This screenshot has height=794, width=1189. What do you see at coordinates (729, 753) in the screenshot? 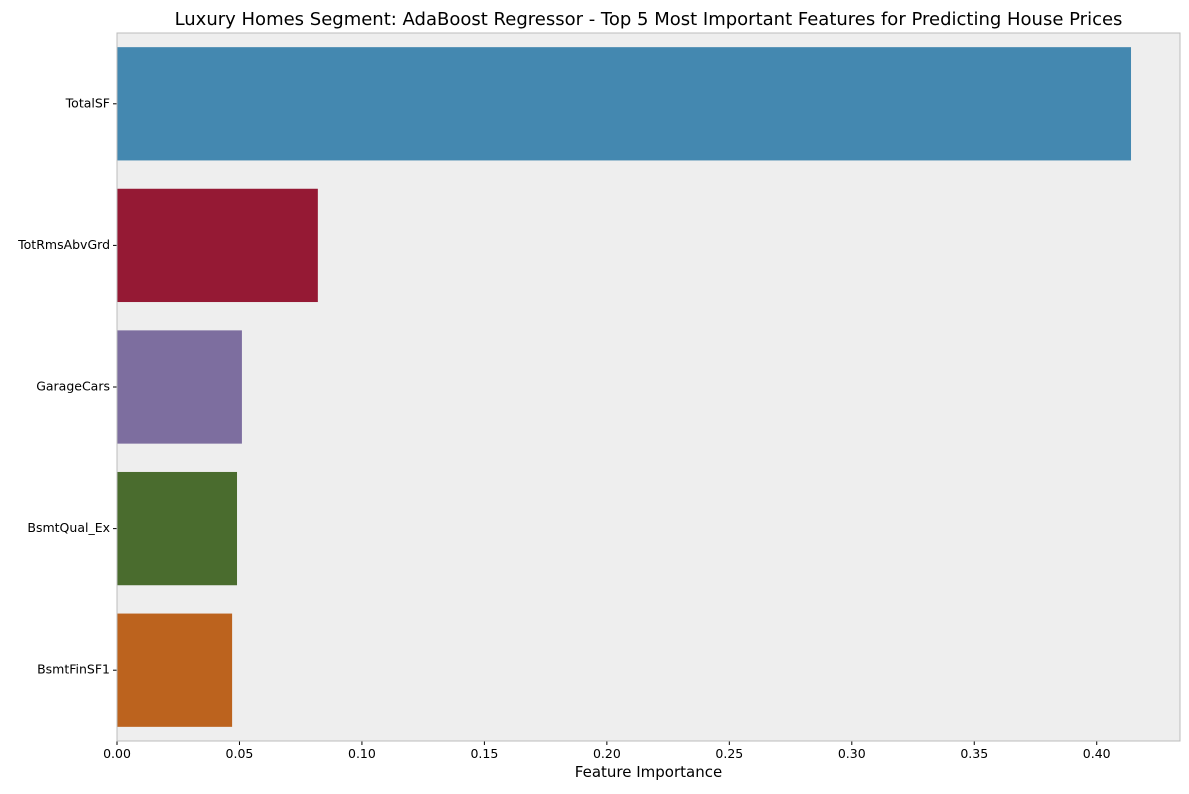
I see `x-tick-label: 0.25` at bounding box center [729, 753].